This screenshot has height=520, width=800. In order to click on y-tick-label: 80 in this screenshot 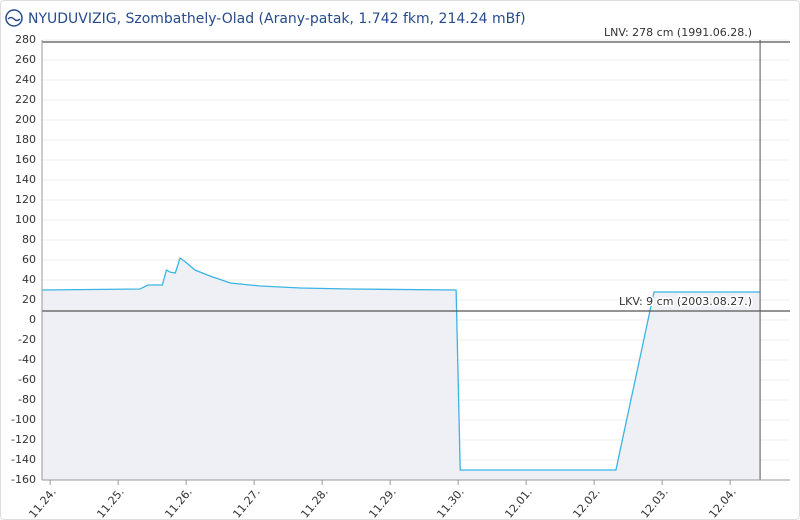, I will do `click(29, 239)`.